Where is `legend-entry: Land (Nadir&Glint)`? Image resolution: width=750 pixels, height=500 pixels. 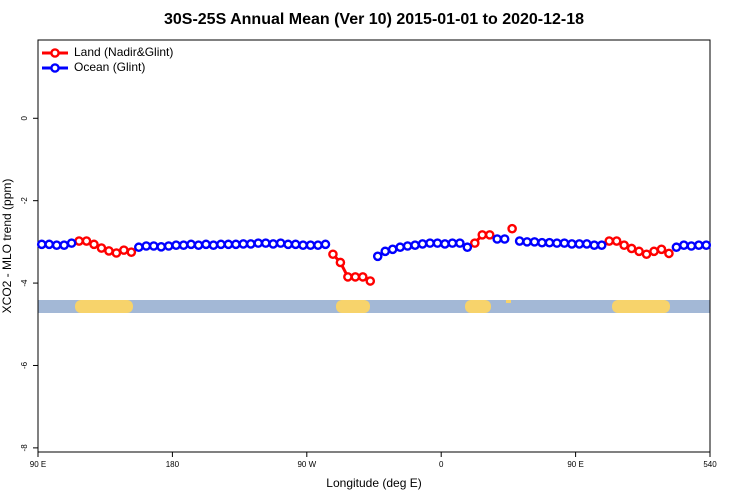
legend-entry: Land (Nadir&Glint) is located at coordinates (107, 52).